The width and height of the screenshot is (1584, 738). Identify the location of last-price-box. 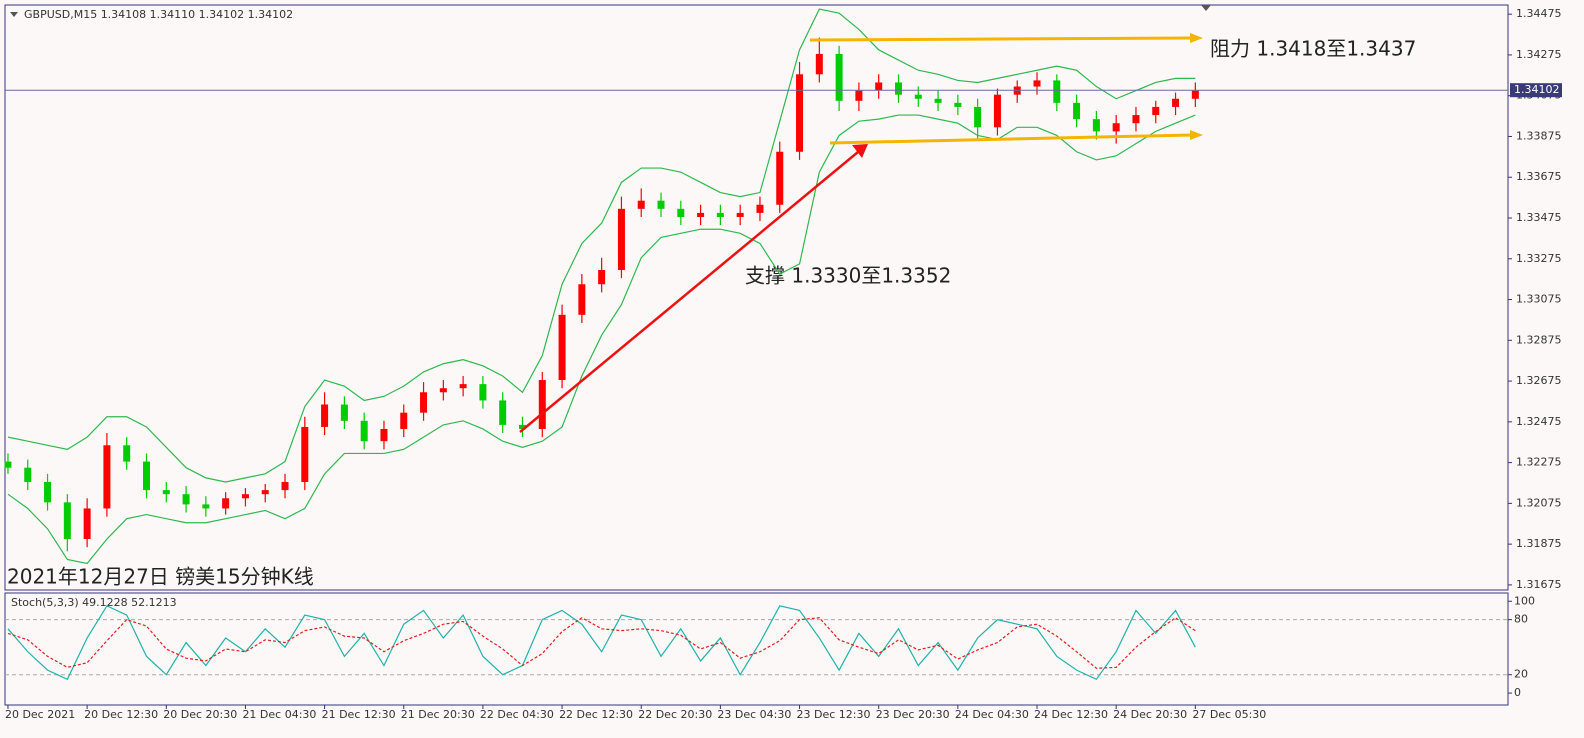
(1536, 90).